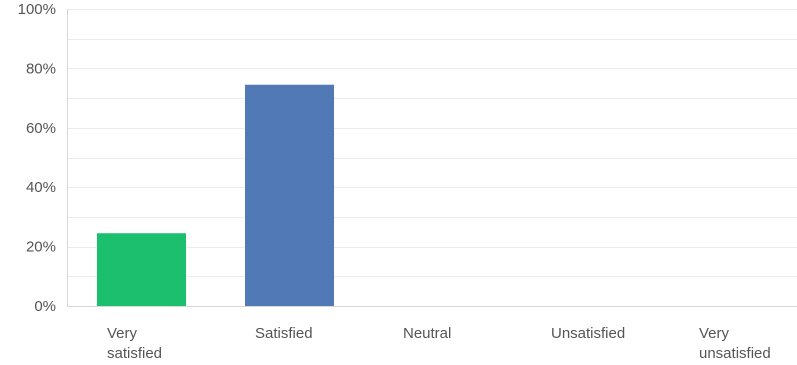 The image size is (797, 365). I want to click on x-category-label-line: Satisfied, so click(284, 333).